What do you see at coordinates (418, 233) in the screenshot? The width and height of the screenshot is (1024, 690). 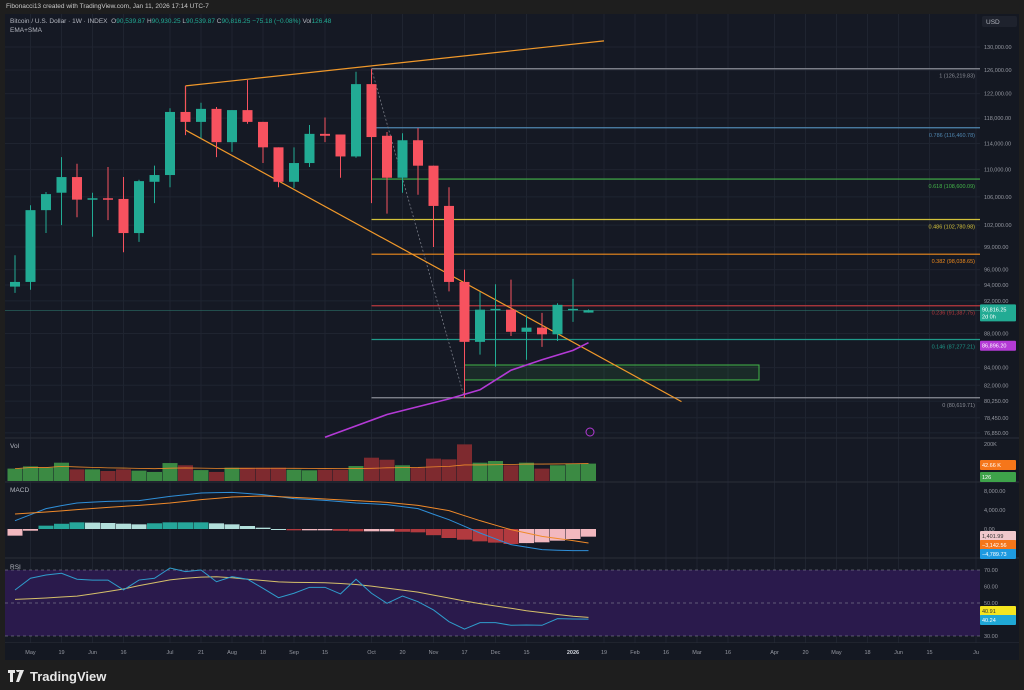 I see `fib-trend-dotted-line` at bounding box center [418, 233].